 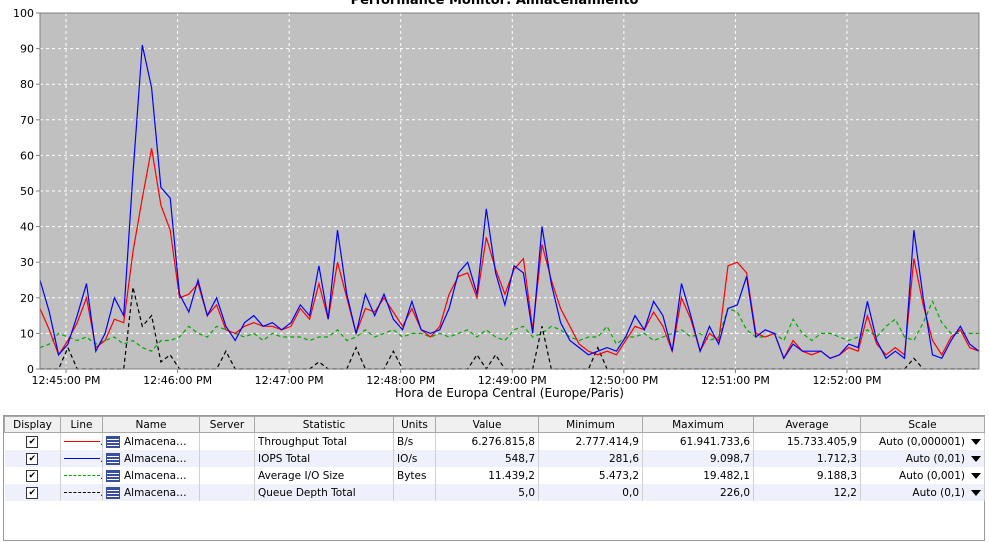 What do you see at coordinates (324, 424) in the screenshot?
I see `column-header-statistic: Statistic` at bounding box center [324, 424].